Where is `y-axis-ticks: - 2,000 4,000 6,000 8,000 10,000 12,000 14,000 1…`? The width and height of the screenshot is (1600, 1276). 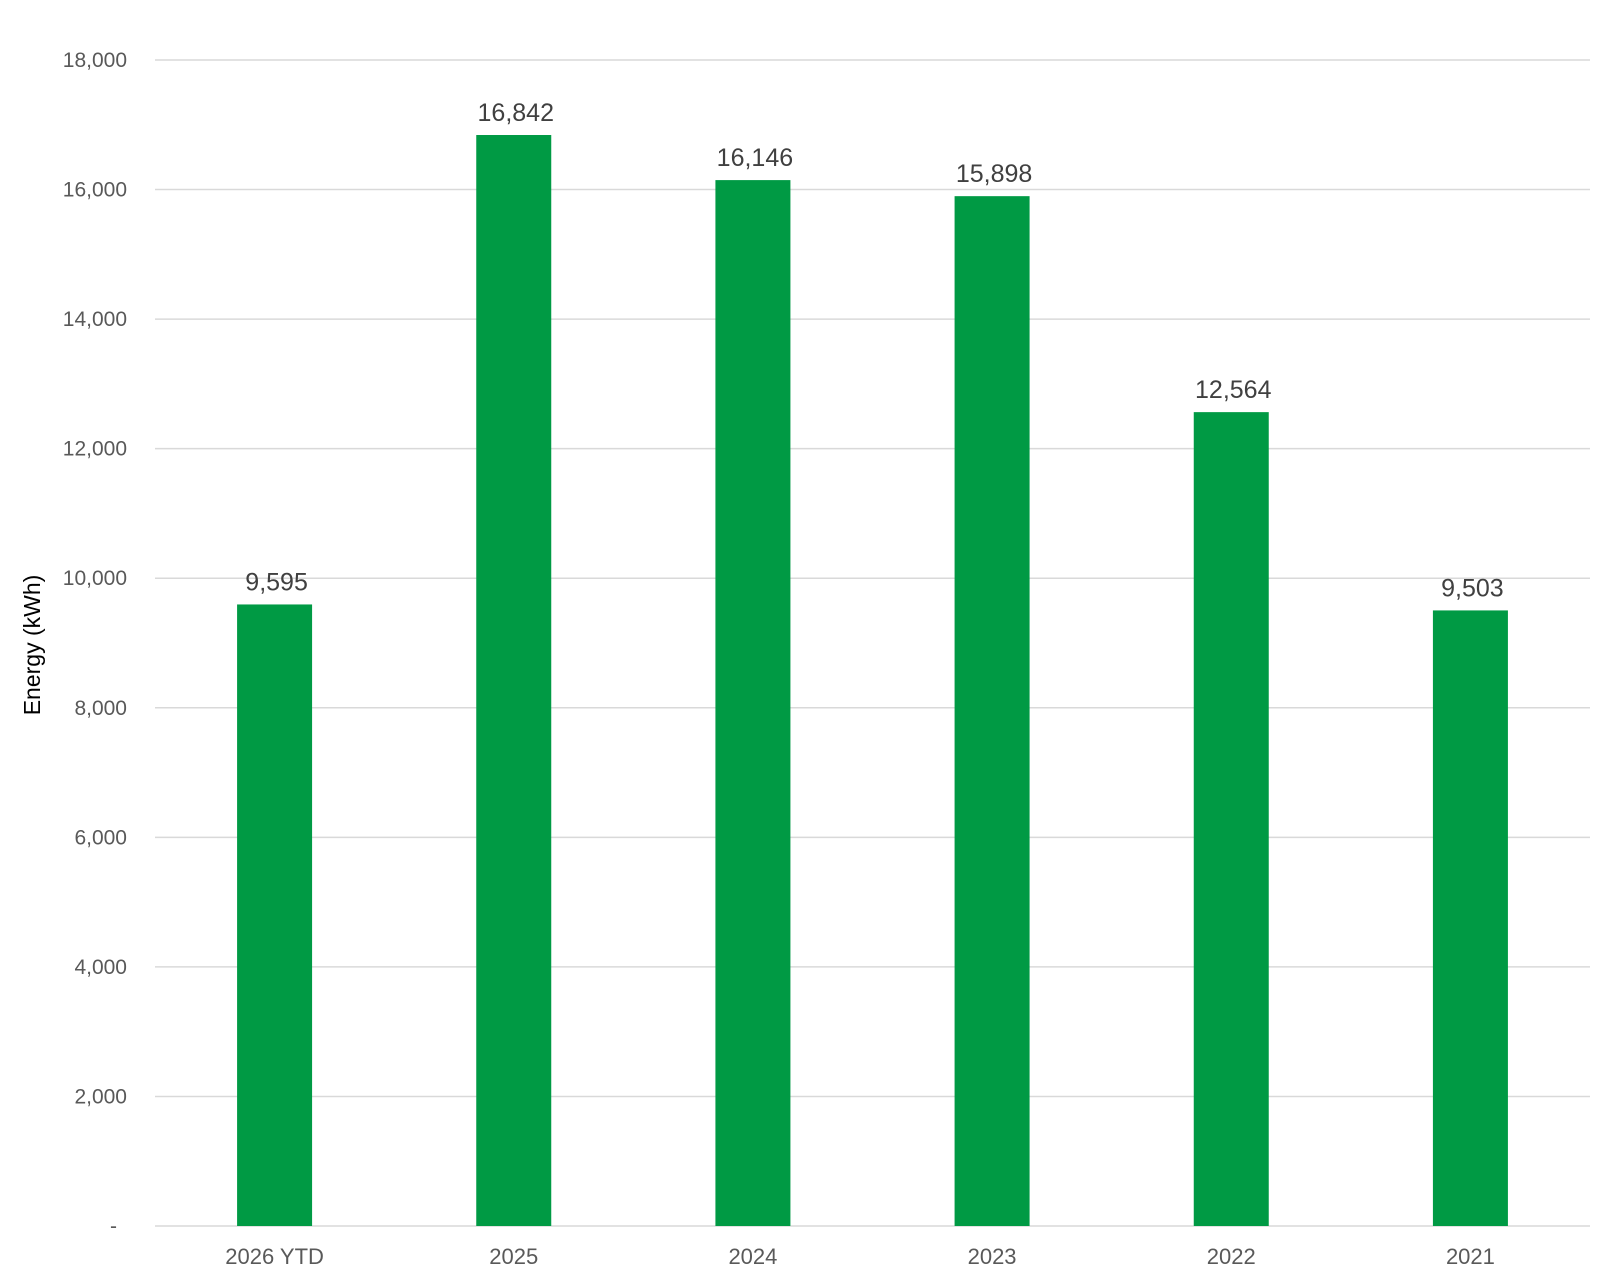 y-axis-ticks: - 2,000 4,000 6,000 8,000 10,000 12,000 14,000 1… is located at coordinates (95, 643).